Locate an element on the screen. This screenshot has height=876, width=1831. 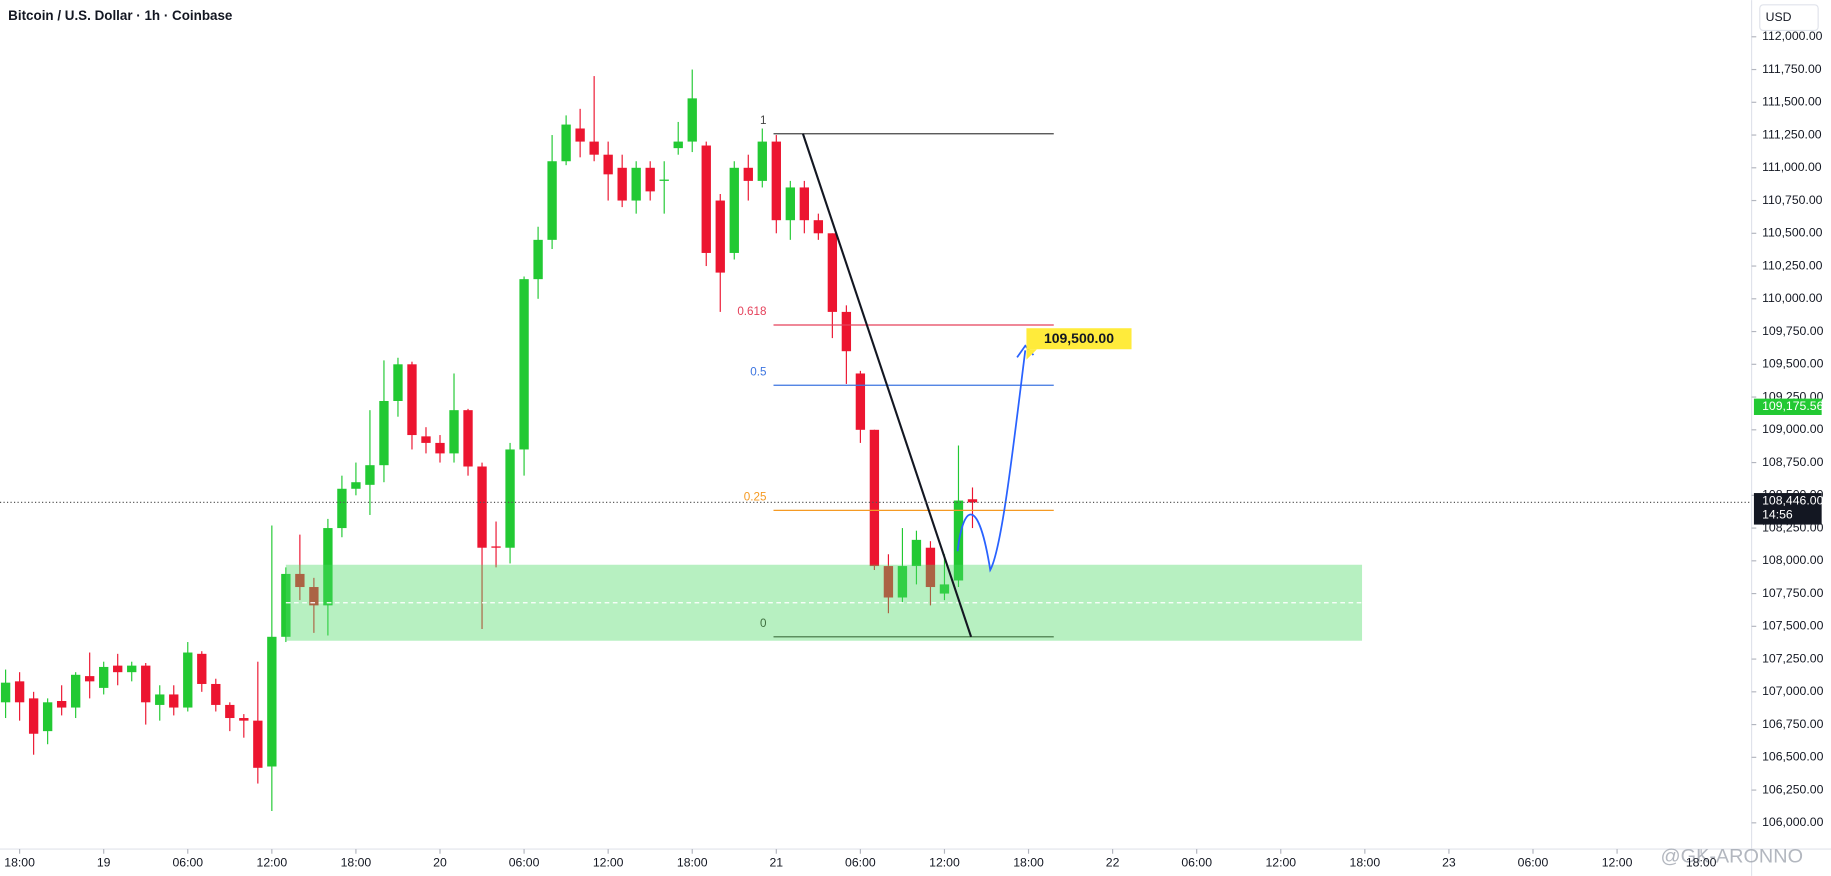
currency: USD is located at coordinates (1779, 17).